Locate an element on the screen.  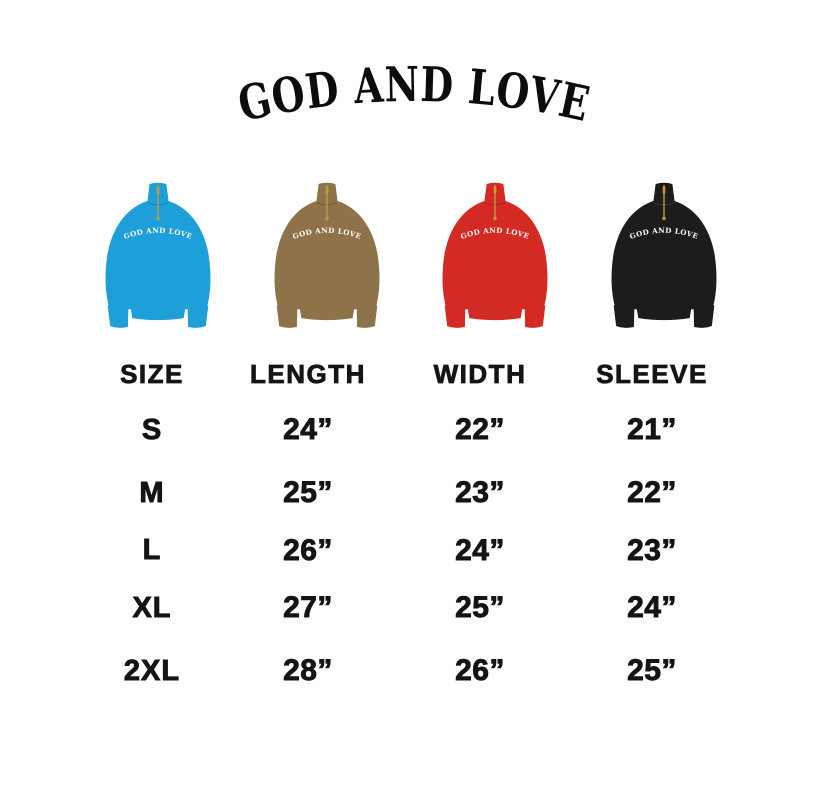
brand-wordmark: GOD AND LOVE is located at coordinates (413, 95).